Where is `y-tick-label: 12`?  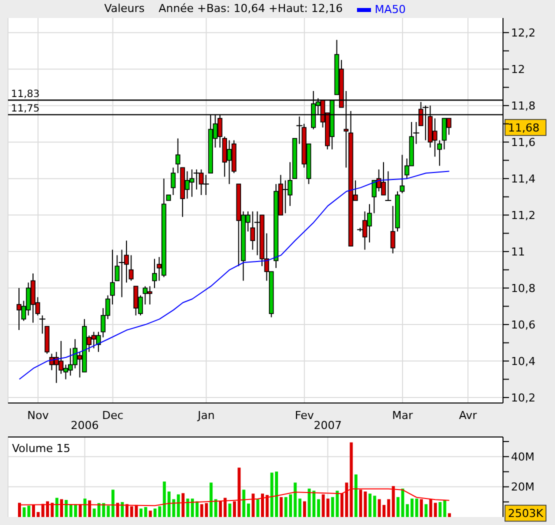
y-tick-label: 12 is located at coordinates (518, 69).